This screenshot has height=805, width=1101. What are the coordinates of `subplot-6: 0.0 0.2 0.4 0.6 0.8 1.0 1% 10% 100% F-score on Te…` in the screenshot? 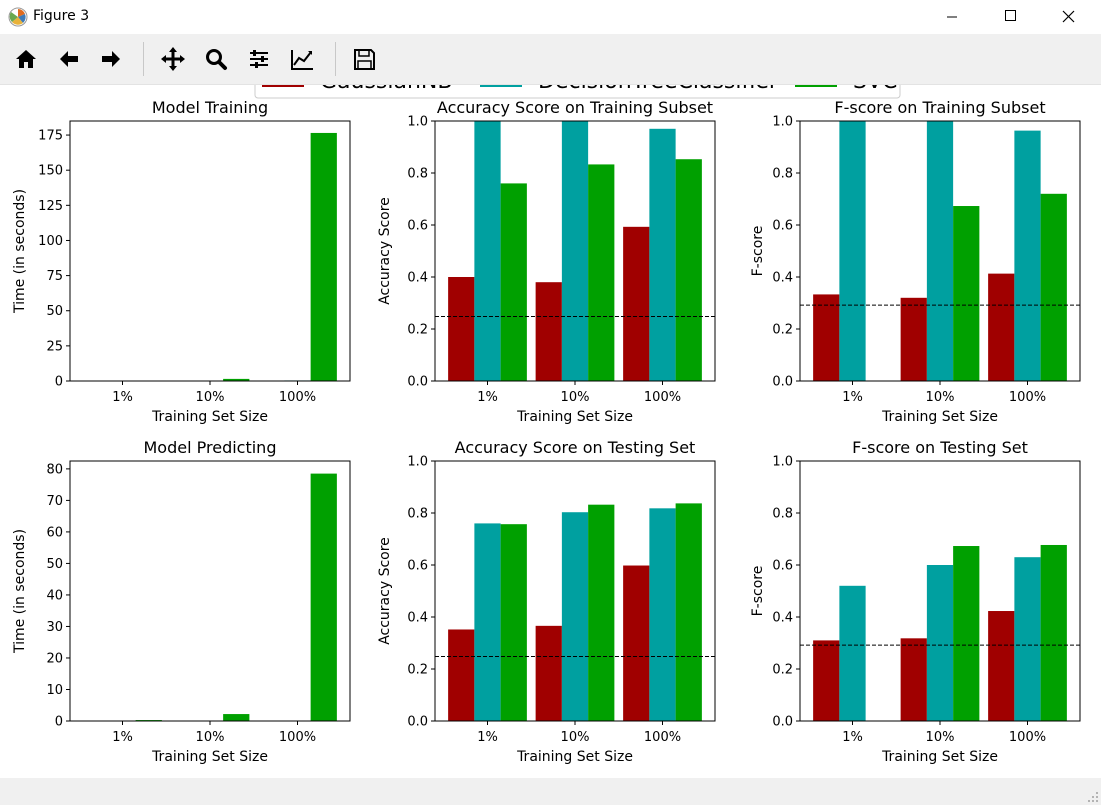 It's located at (915, 601).